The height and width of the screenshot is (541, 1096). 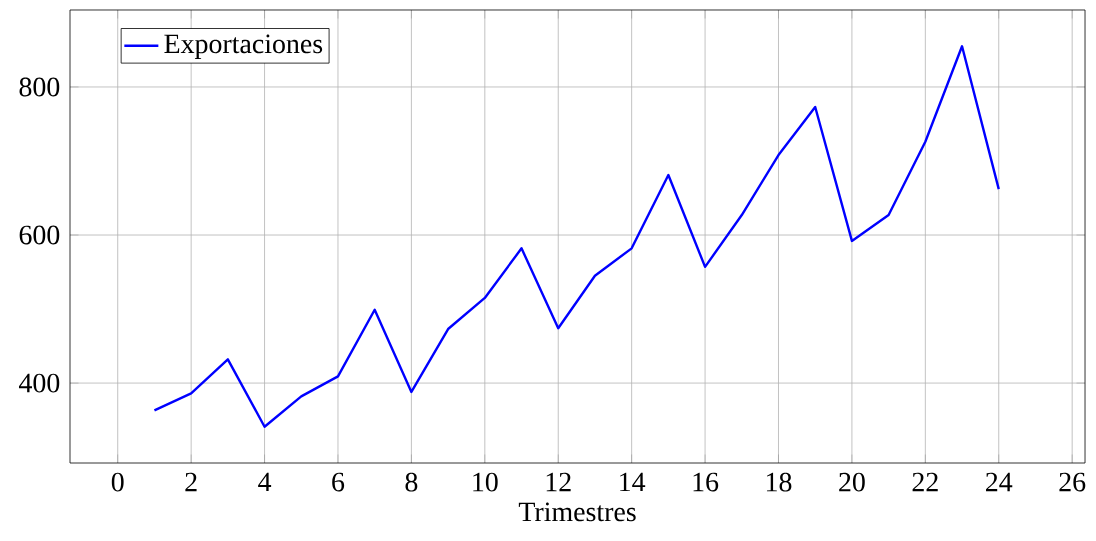 I want to click on x-tick-label: 6, so click(x=338, y=482).